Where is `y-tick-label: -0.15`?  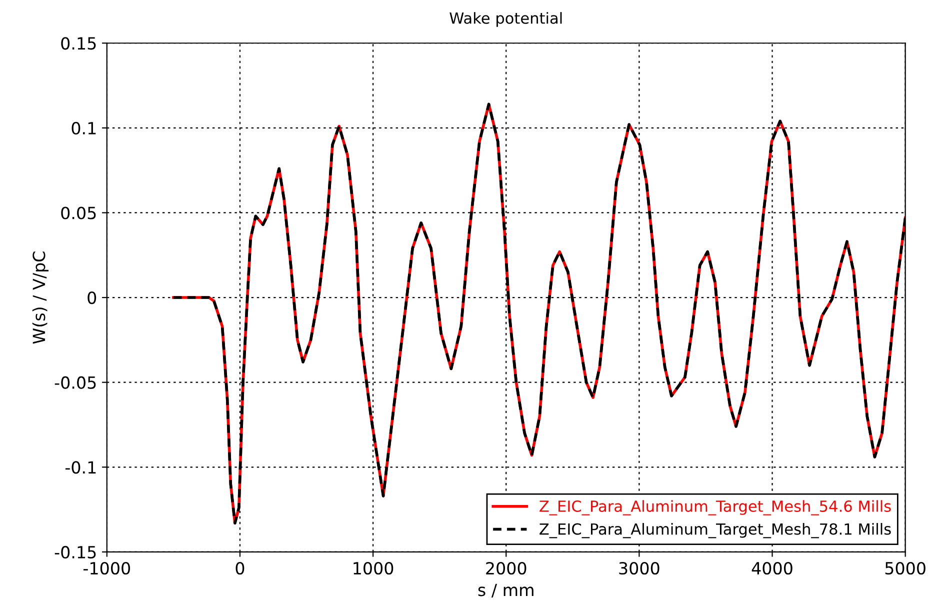 y-tick-label: -0.15 is located at coordinates (75, 552).